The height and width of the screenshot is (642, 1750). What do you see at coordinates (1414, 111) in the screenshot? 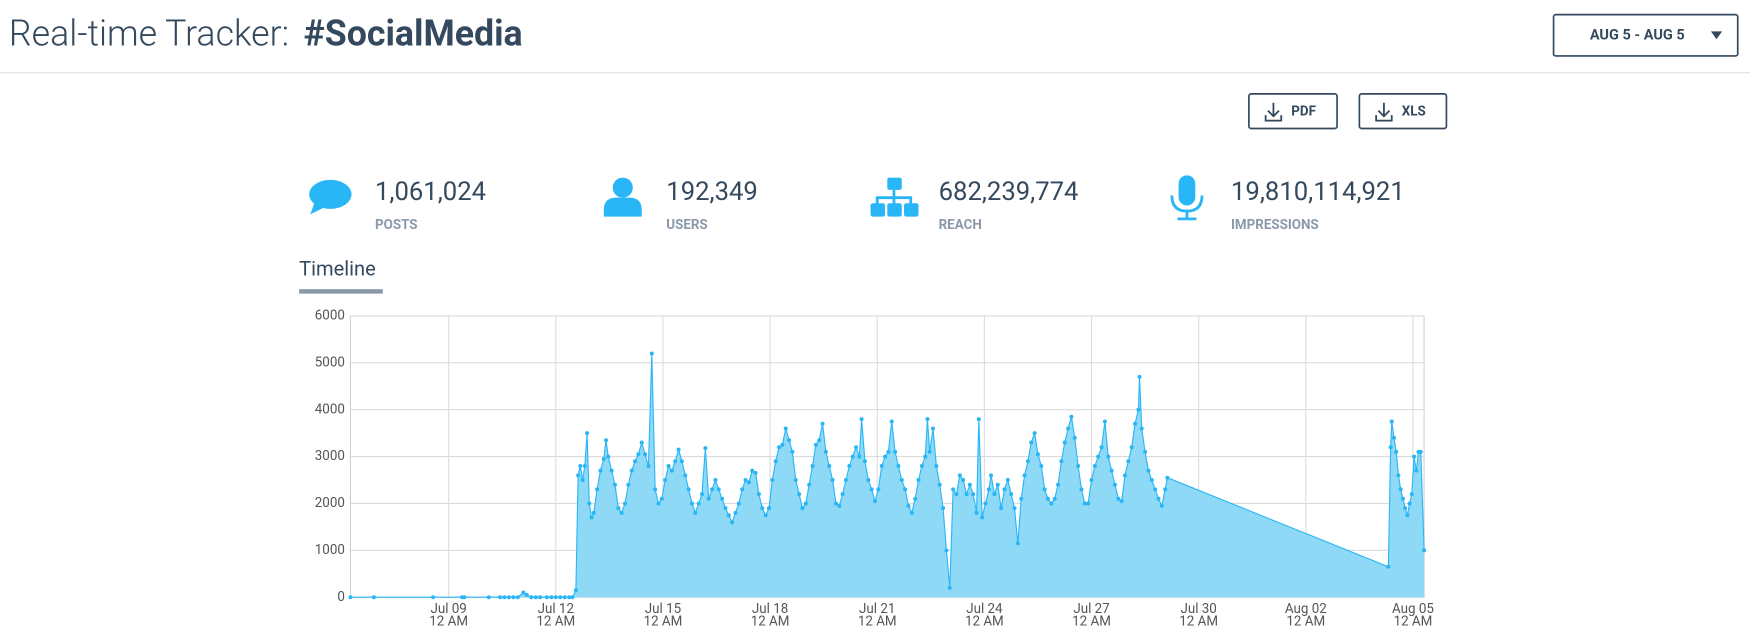
I see `button-label: XLS` at bounding box center [1414, 111].